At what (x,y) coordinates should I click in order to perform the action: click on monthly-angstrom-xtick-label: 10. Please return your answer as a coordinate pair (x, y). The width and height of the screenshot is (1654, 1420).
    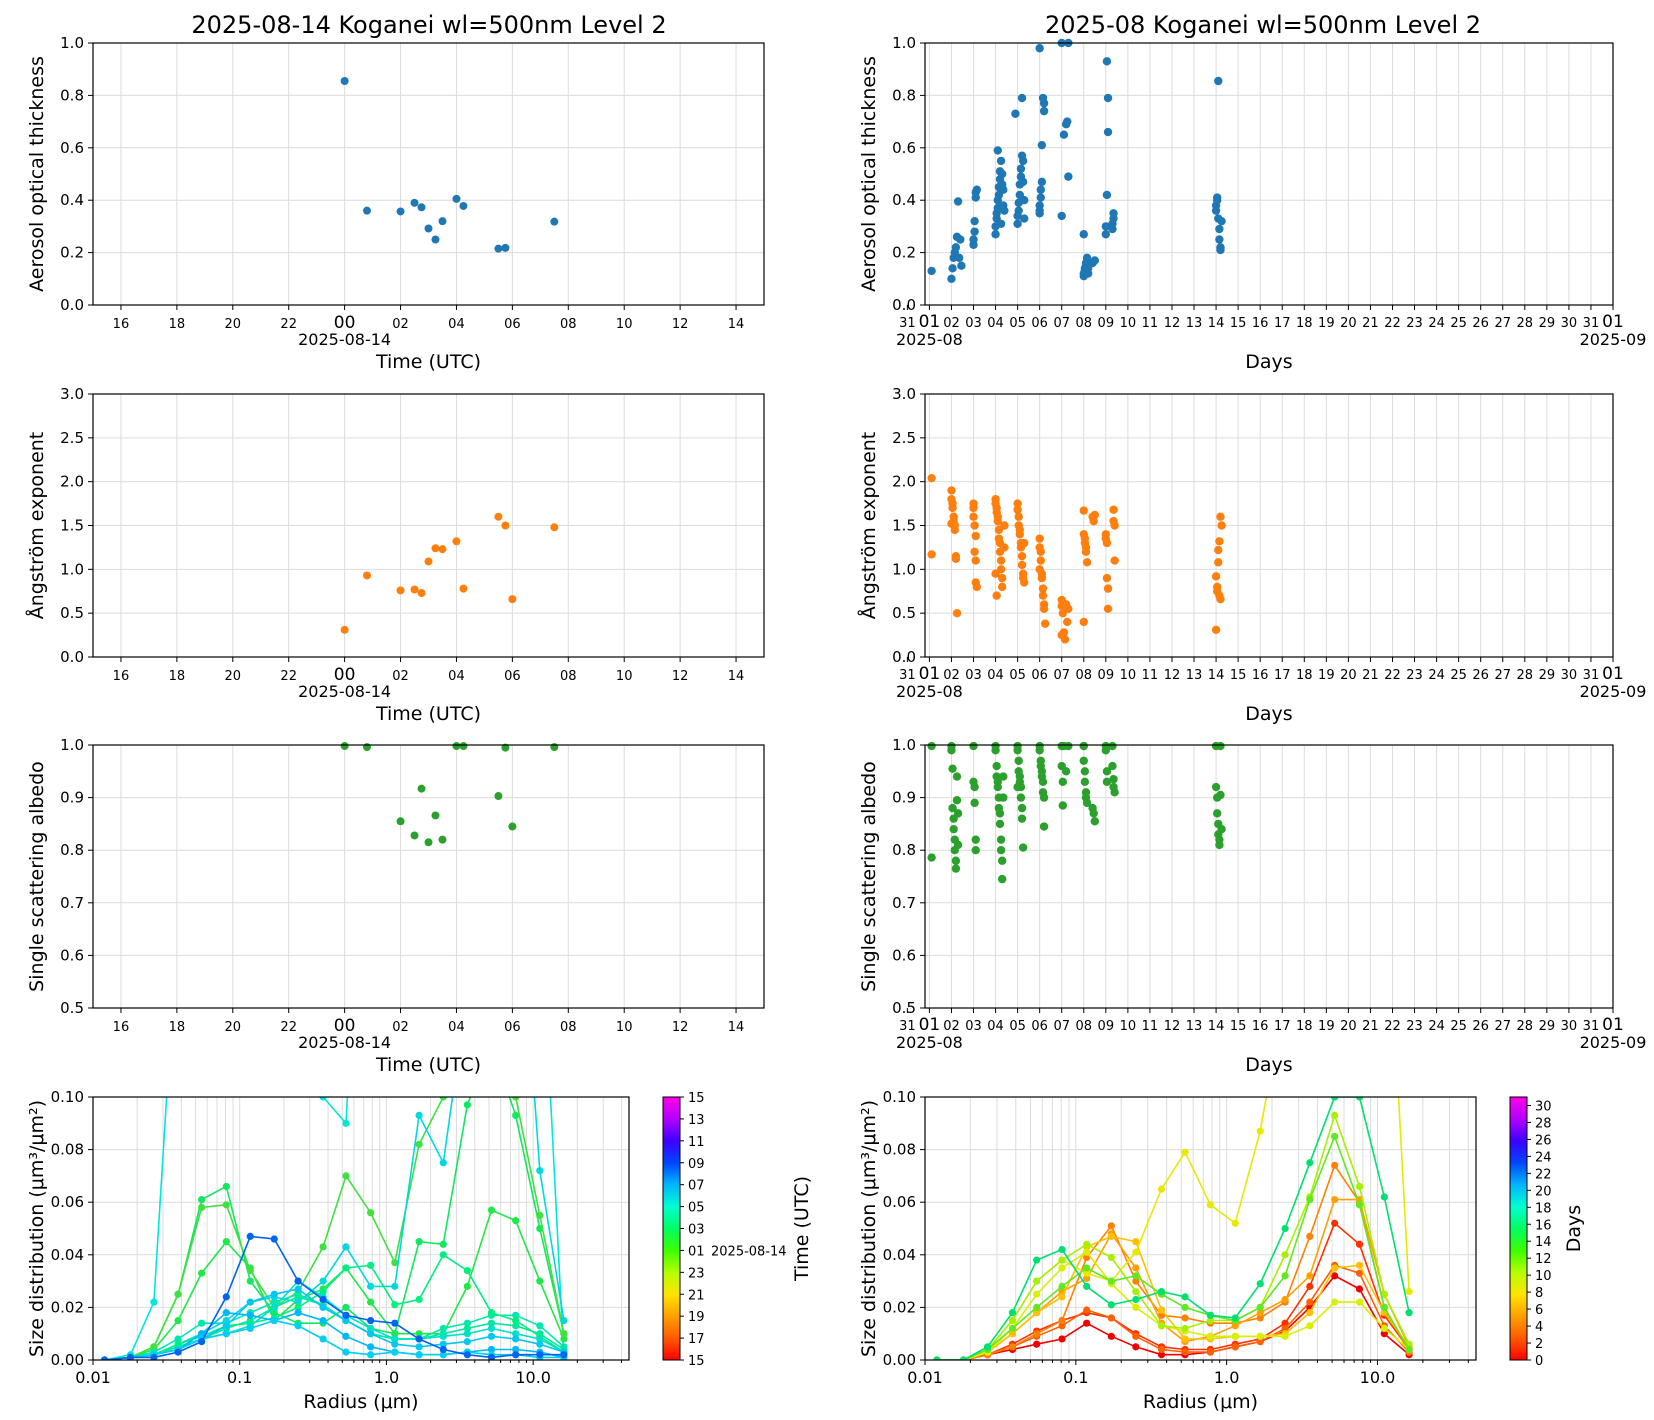
    Looking at the image, I should click on (1128, 675).